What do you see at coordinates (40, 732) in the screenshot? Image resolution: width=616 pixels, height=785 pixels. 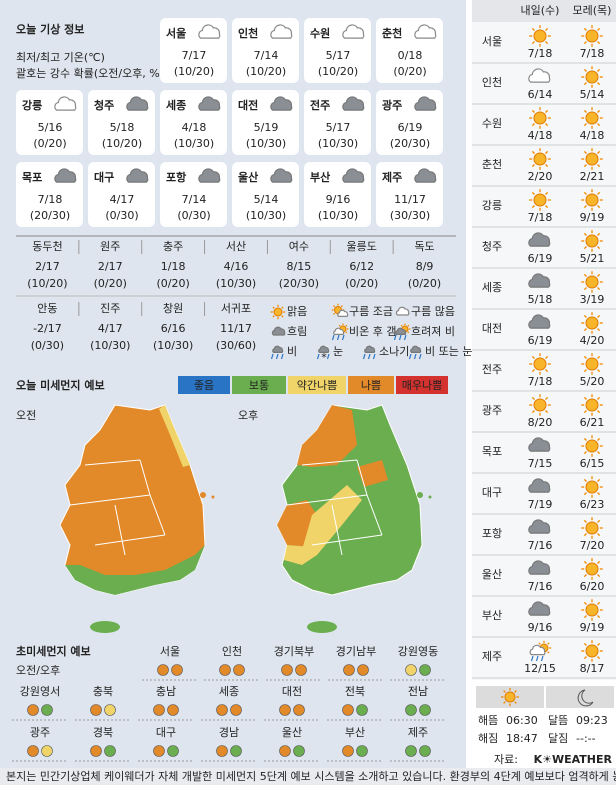 I see `region-name: 광주` at bounding box center [40, 732].